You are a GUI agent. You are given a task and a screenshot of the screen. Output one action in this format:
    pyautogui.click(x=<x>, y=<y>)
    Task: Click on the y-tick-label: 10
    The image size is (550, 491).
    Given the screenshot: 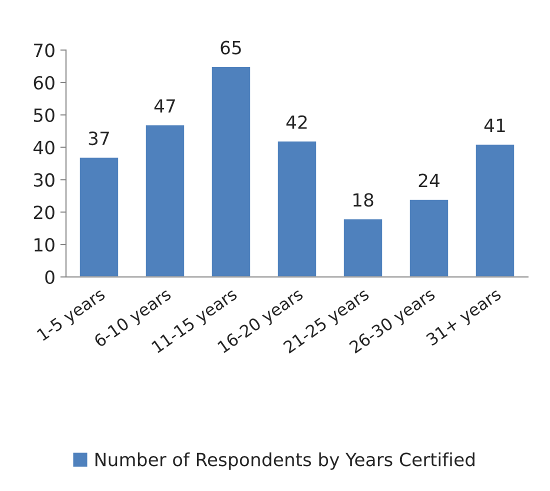 What is the action you would take?
    pyautogui.click(x=44, y=245)
    